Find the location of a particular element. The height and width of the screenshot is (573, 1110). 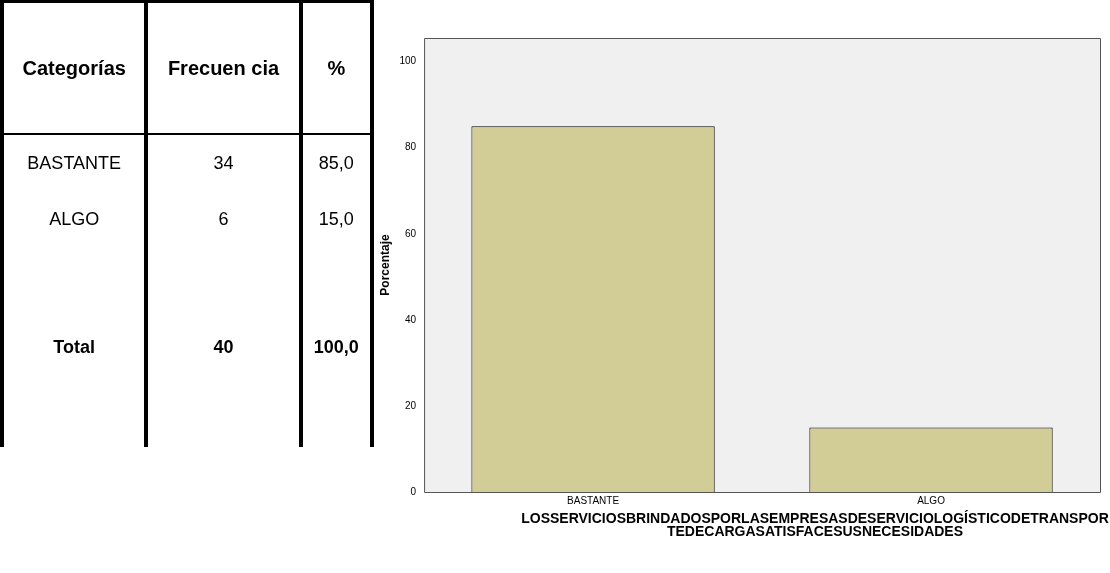

text: BASTANTE is located at coordinates (74, 162).